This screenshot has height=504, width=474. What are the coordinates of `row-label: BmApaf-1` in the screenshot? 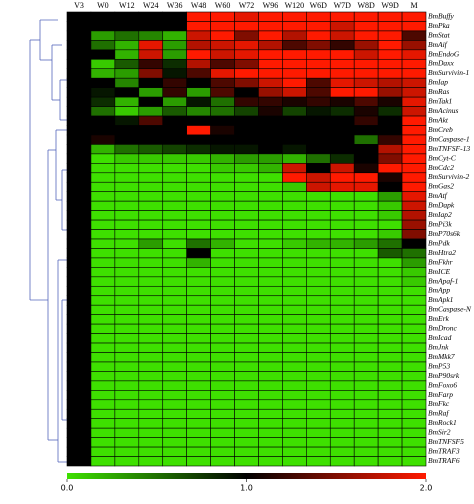 It's located at (443, 280).